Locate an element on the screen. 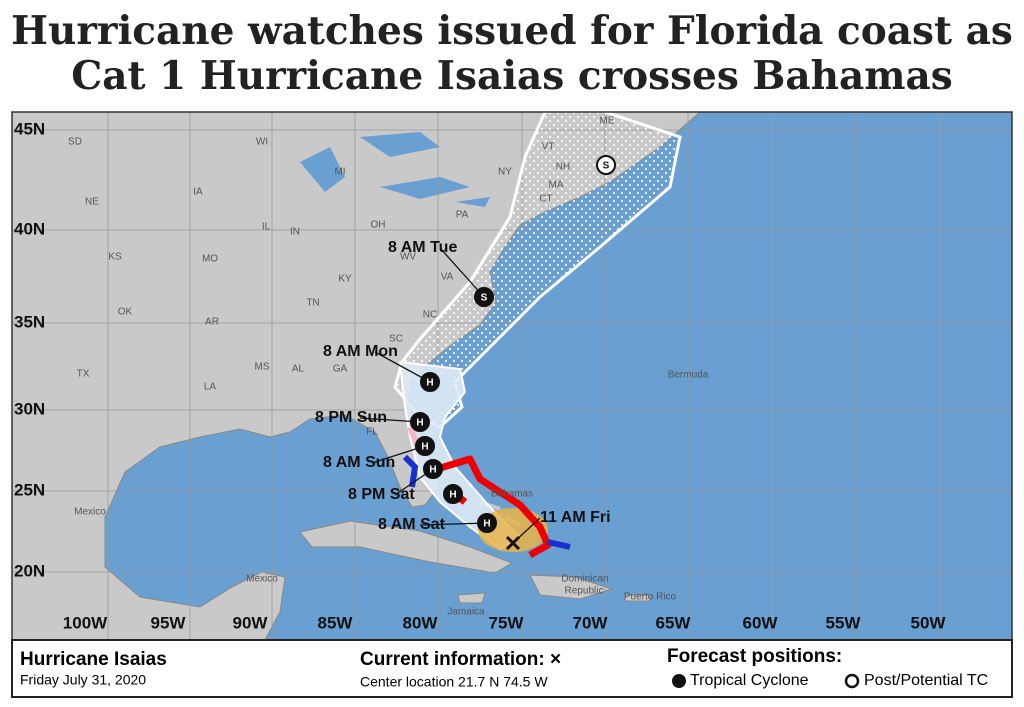 Image resolution: width=1024 pixels, height=707 pixels. region-label: OH is located at coordinates (378, 225).